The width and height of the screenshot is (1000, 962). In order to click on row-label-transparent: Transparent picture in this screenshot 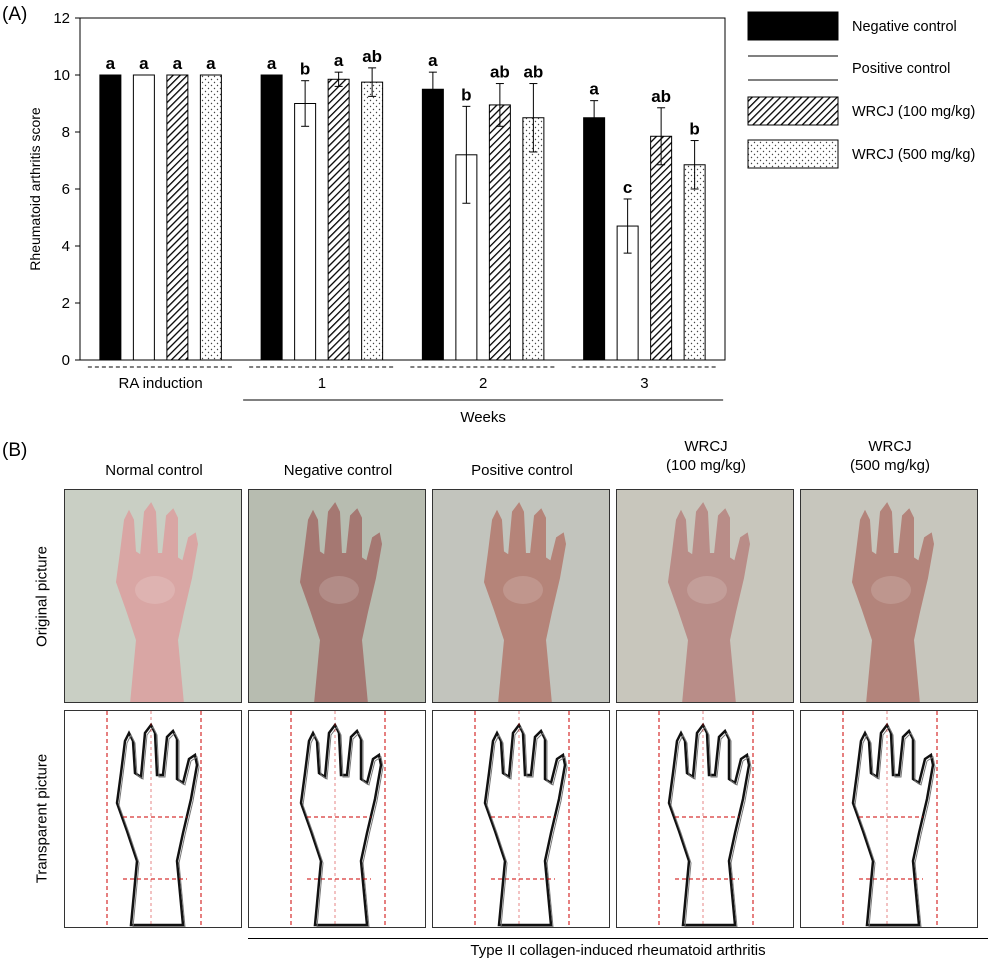, I will do `click(42, 818)`.